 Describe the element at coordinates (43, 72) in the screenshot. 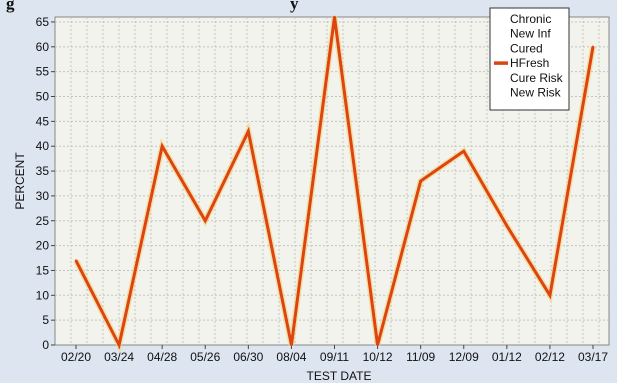

I see `y-tick-label: 55` at that location.